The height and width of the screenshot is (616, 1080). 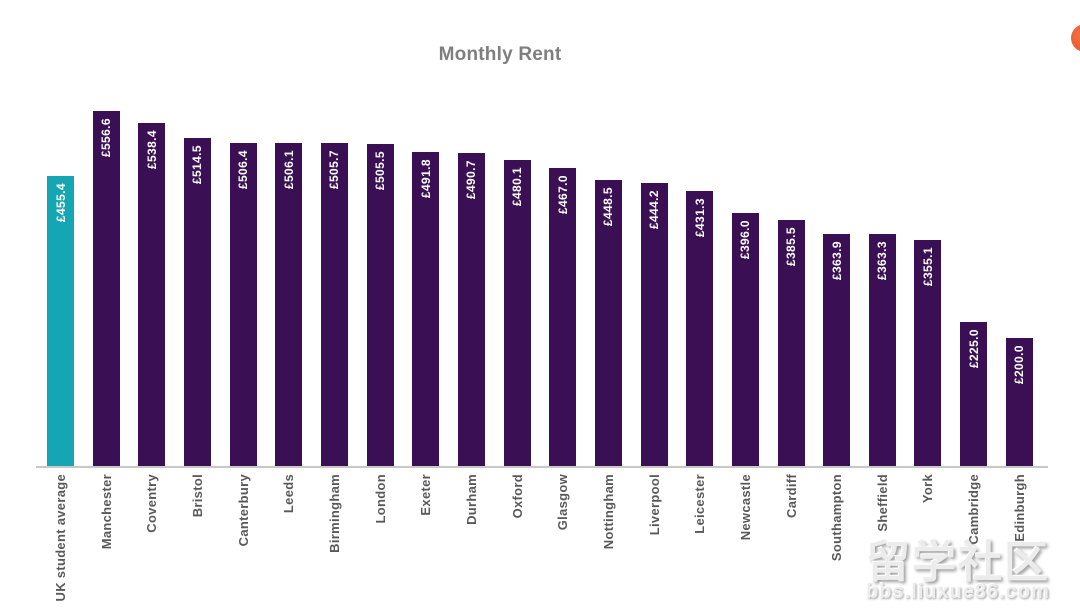 What do you see at coordinates (334, 513) in the screenshot?
I see `category-label: Birmingham` at bounding box center [334, 513].